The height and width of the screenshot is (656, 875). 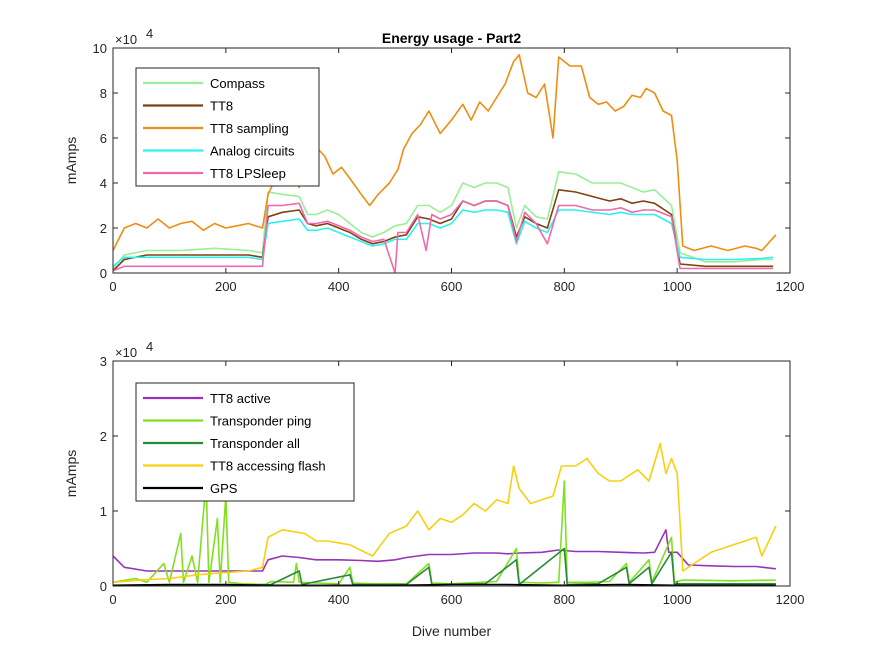 What do you see at coordinates (103, 93) in the screenshot?
I see `y-tick-label-4: 8` at bounding box center [103, 93].